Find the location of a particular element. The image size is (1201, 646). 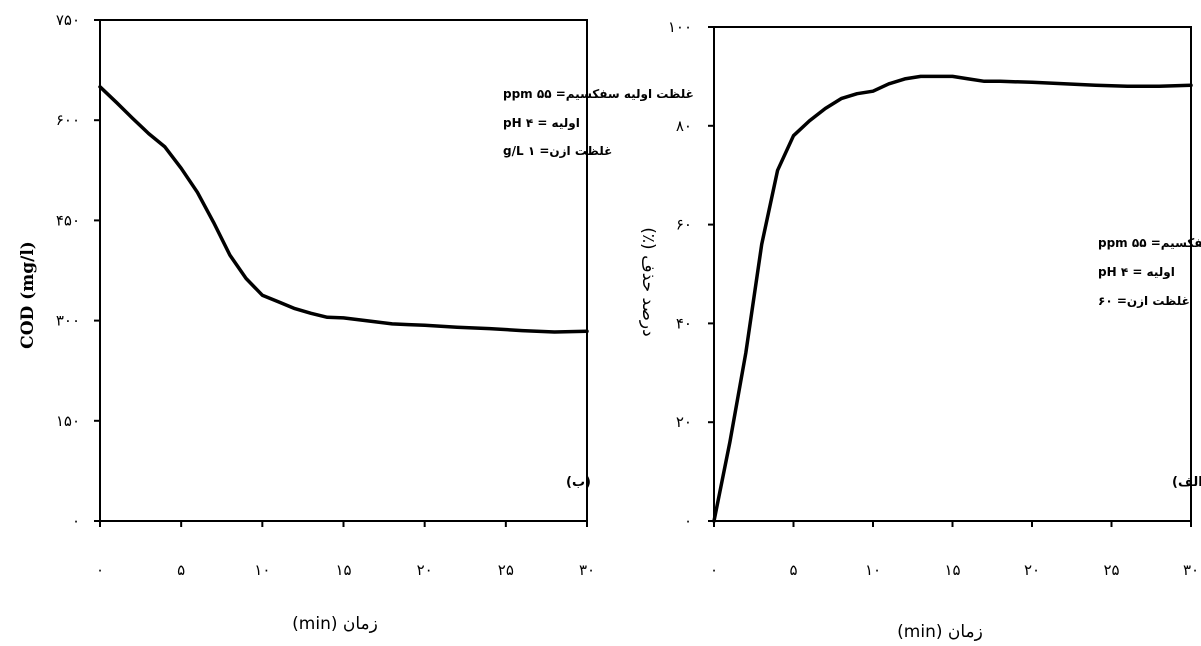

annotation-3: غلظت ازن= ۶۰ is located at coordinates (1144, 301).